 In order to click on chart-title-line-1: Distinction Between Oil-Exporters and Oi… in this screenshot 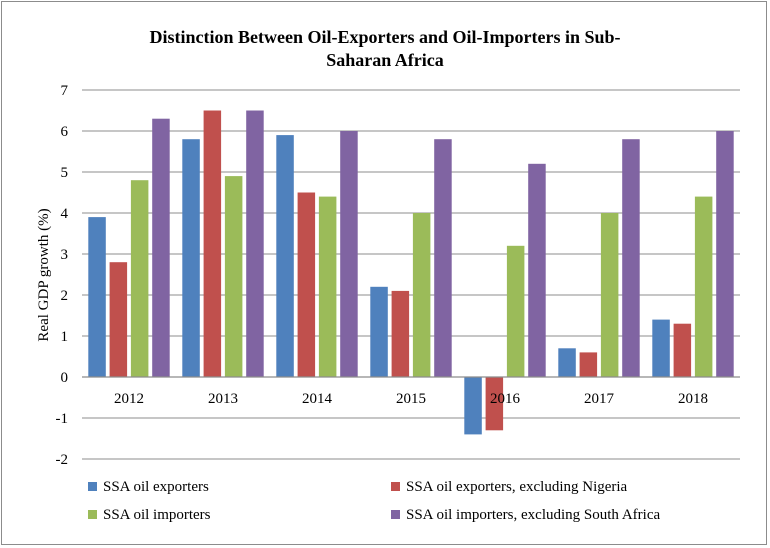, I will do `click(385, 37)`.